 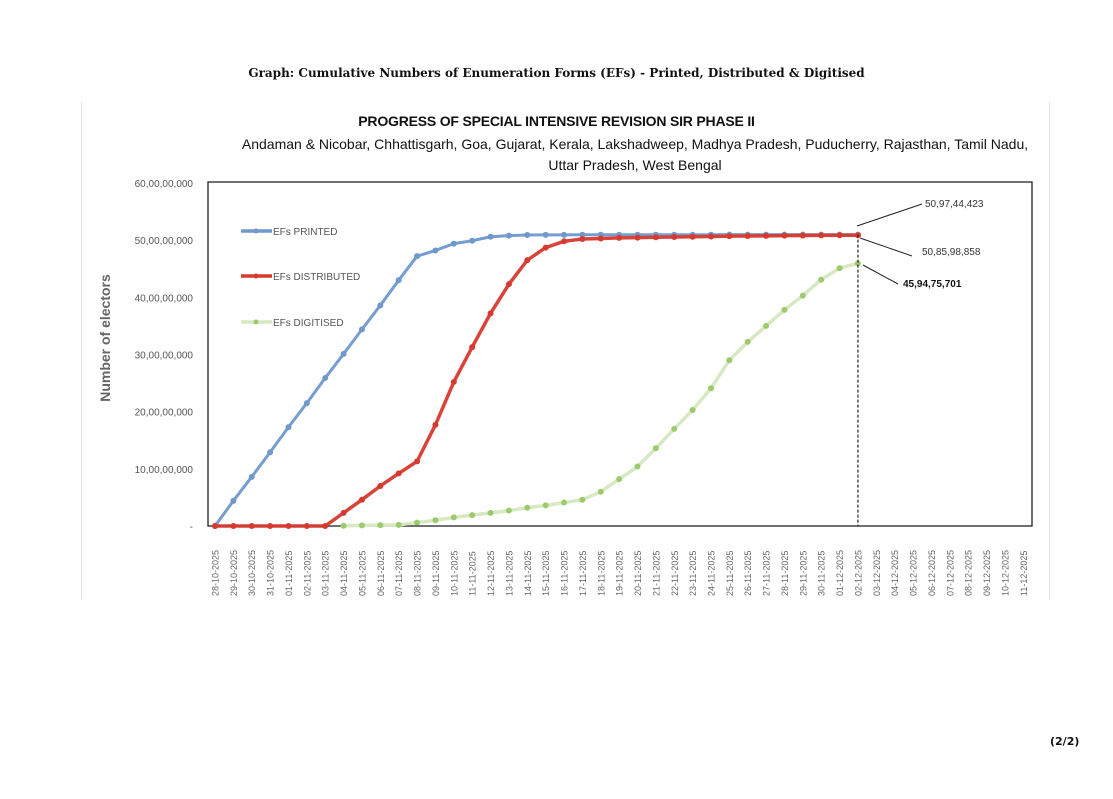 I want to click on x-tick-label: 10-12-2025, so click(x=1005, y=573).